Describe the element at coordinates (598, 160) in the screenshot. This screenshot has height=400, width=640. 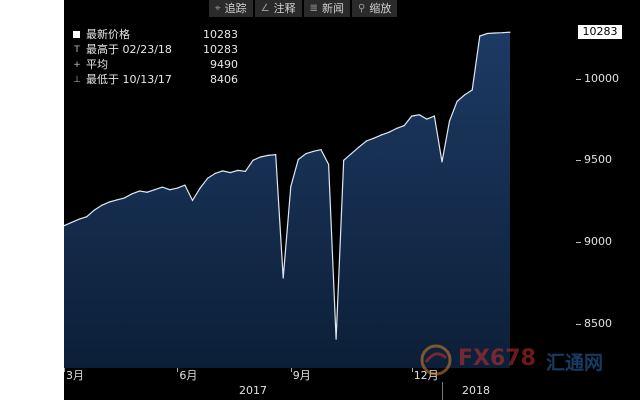
I see `y-tick-label: 9500` at that location.